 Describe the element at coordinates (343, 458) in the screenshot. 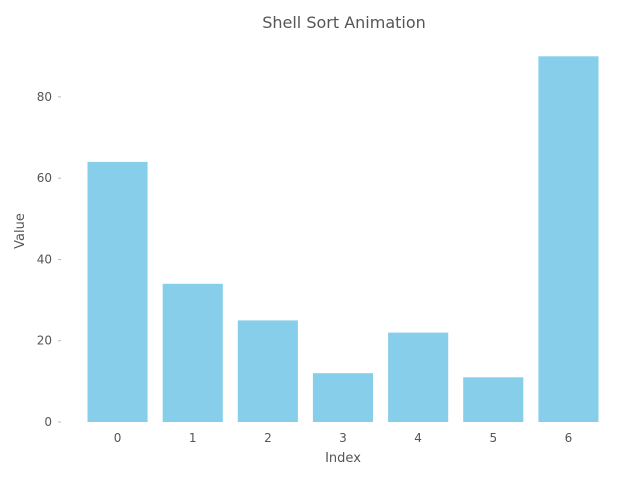

I see `x-axis-label: Index` at that location.